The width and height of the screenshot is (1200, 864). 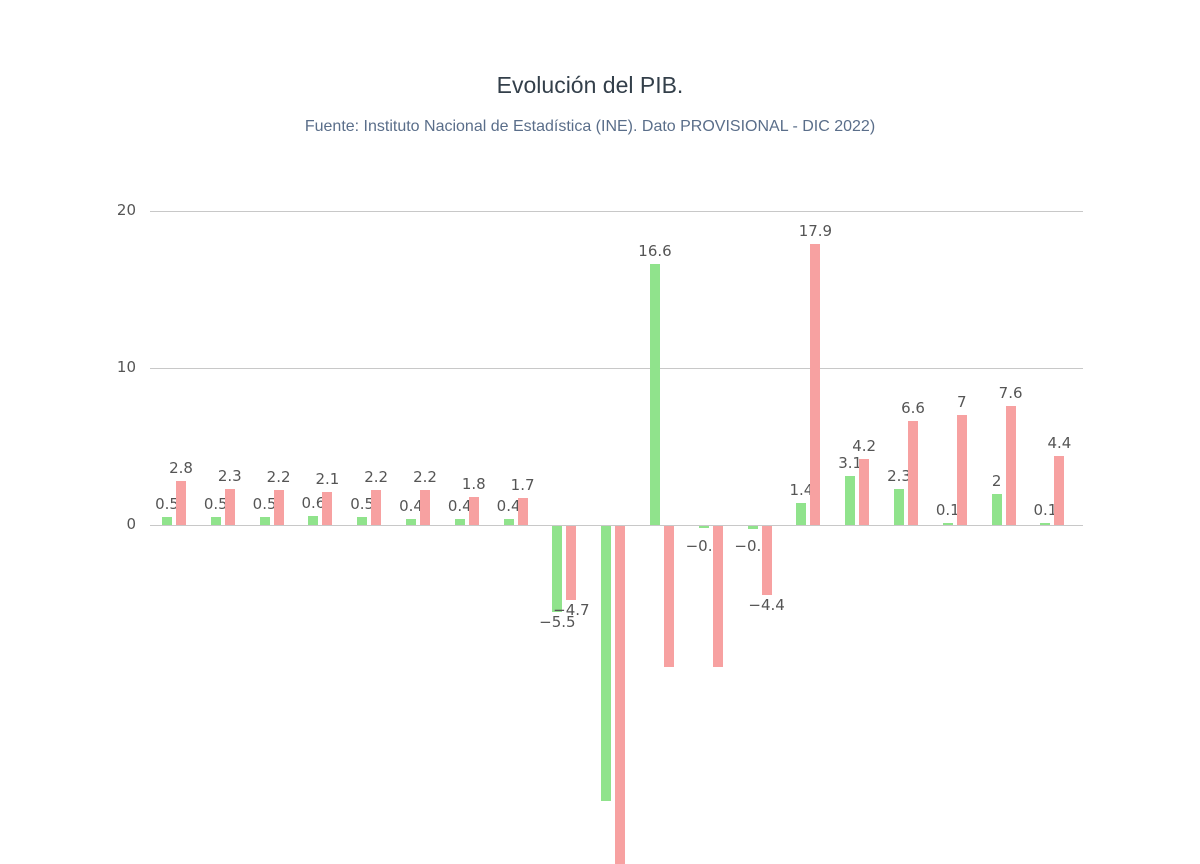 I want to click on y-tick-label: 0, so click(x=131, y=524).